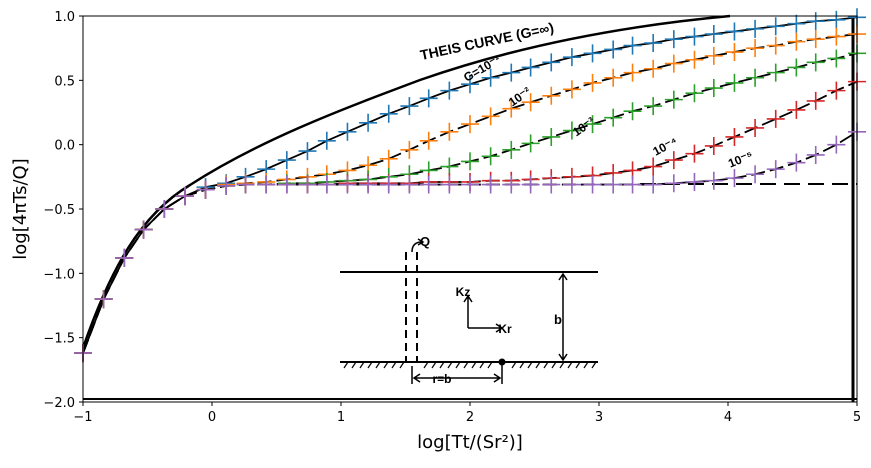  What do you see at coordinates (470, 417) in the screenshot?
I see `x-tick-label: 2` at bounding box center [470, 417].